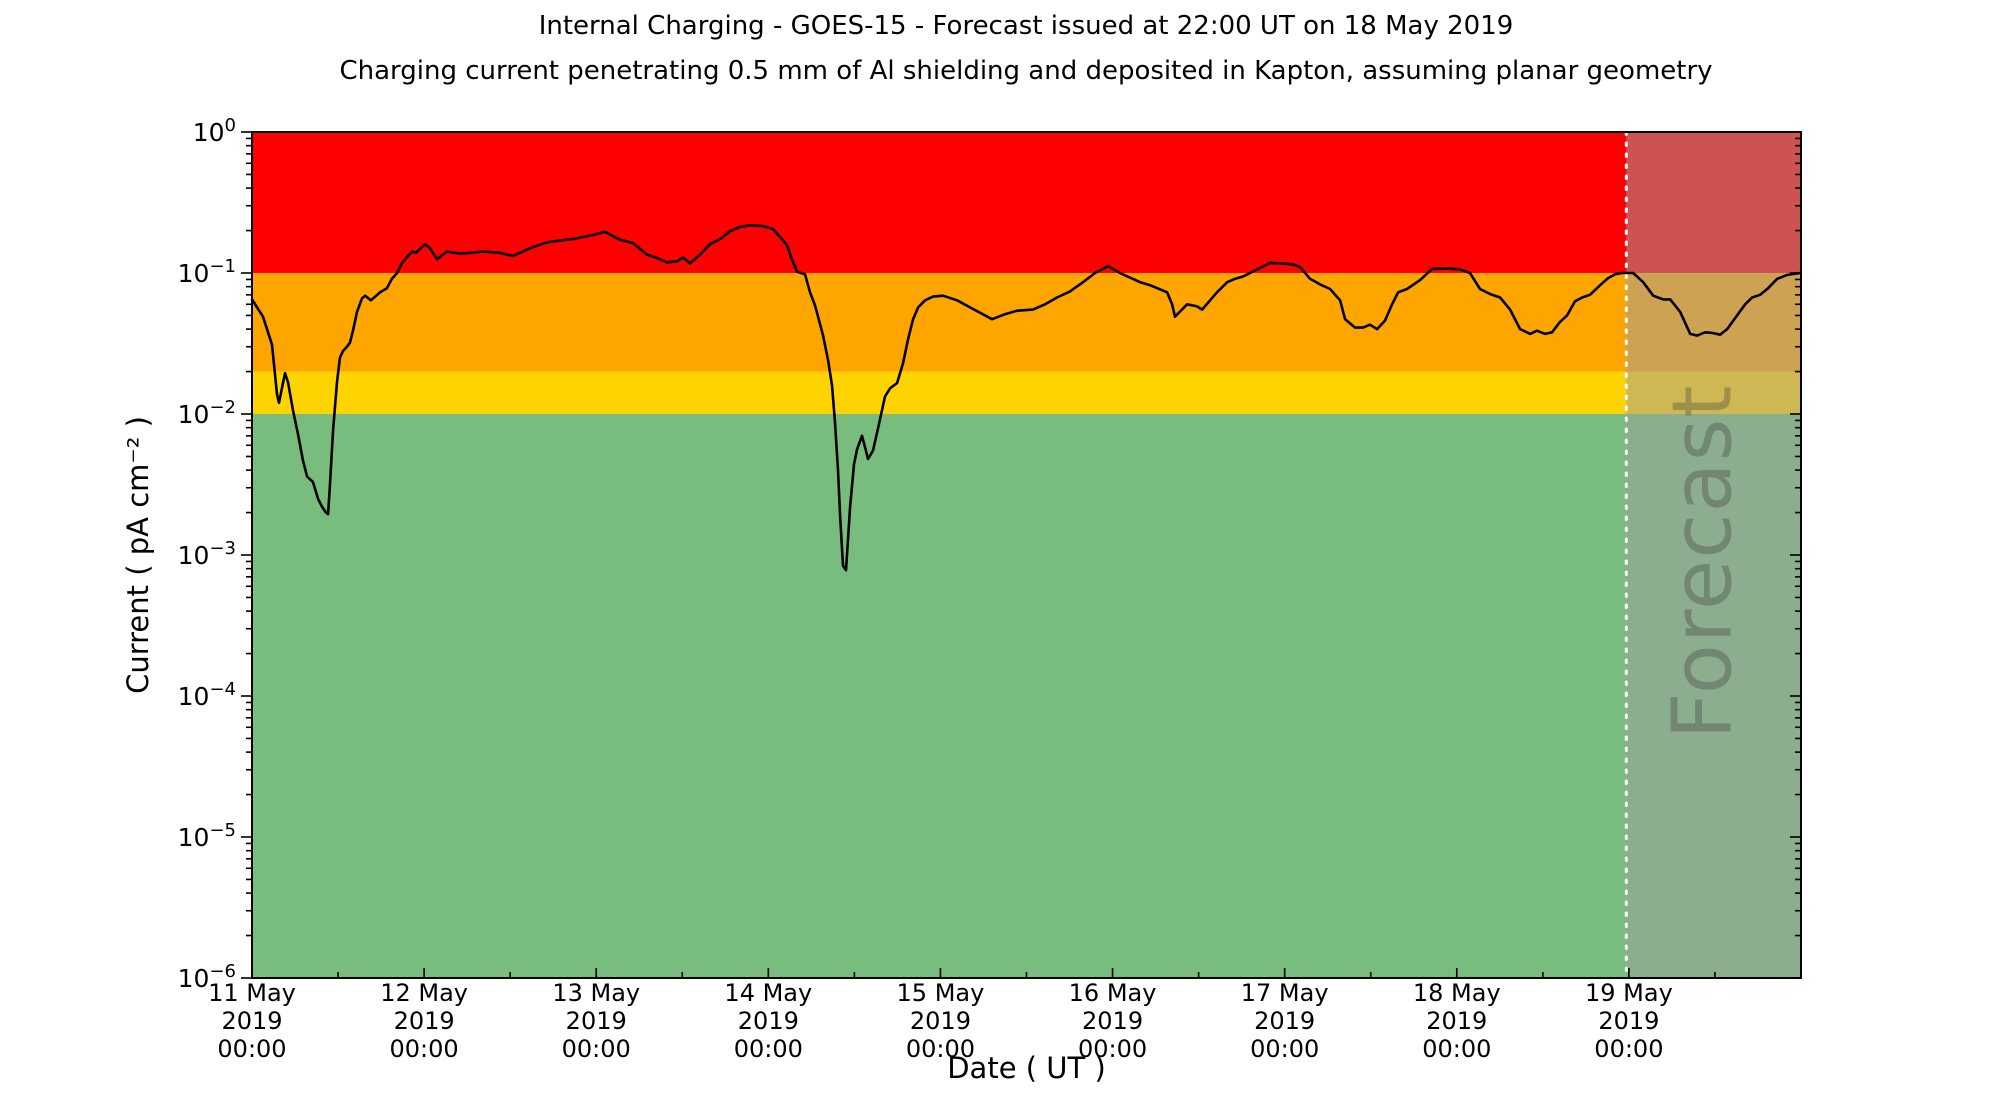 The width and height of the screenshot is (2000, 1100). Describe the element at coordinates (138, 555) in the screenshot. I see `y-axis-label: Current ( pA cm⁻² )` at that location.